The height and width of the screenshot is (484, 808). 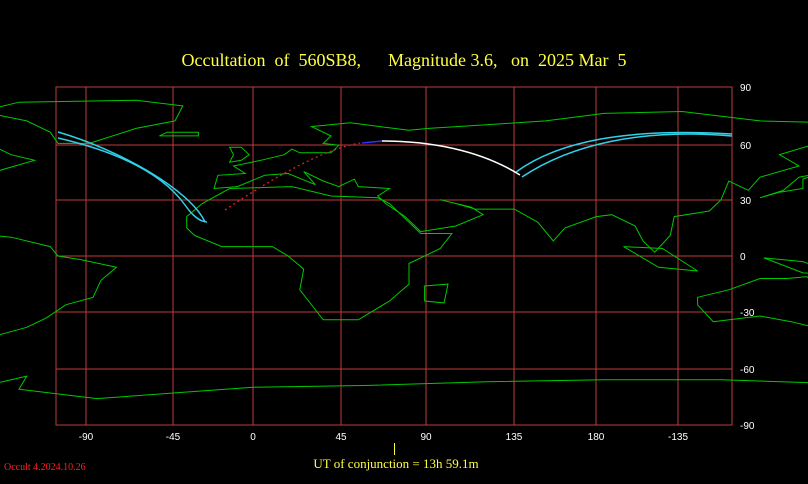 What do you see at coordinates (45, 467) in the screenshot?
I see `version-label: Occult 4.2024.10.26` at bounding box center [45, 467].